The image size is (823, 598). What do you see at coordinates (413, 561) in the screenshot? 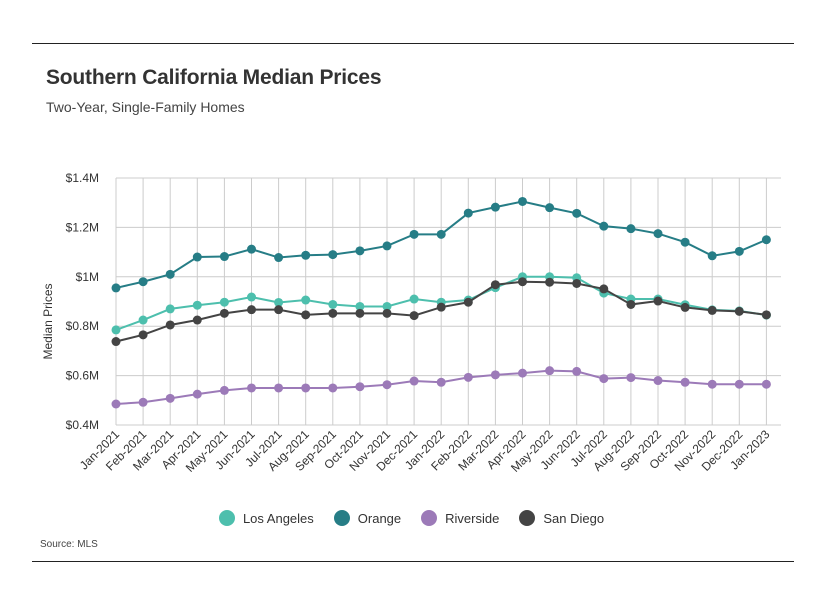
I see `bottom-rule` at bounding box center [413, 561].